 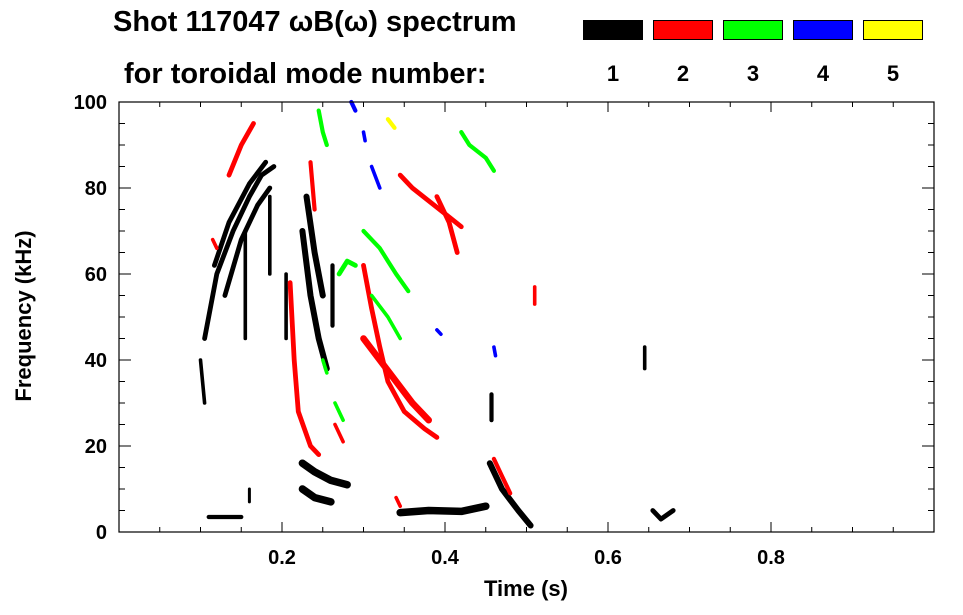 I want to click on y-axis-label: Frequency (kHz), so click(x=23, y=315).